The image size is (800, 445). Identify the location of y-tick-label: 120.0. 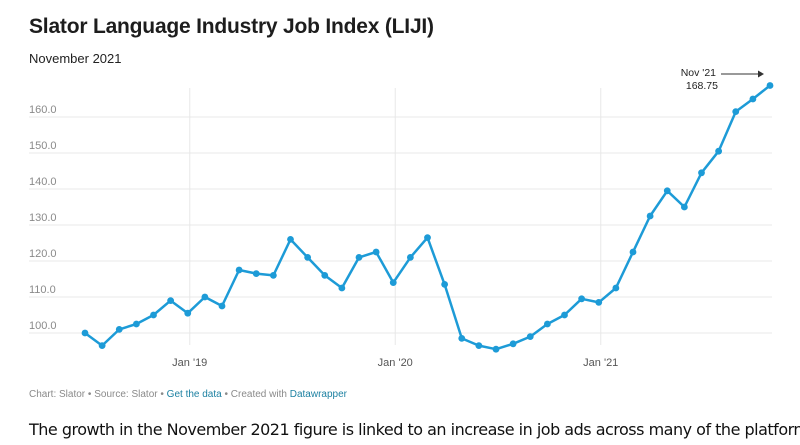
(43, 254).